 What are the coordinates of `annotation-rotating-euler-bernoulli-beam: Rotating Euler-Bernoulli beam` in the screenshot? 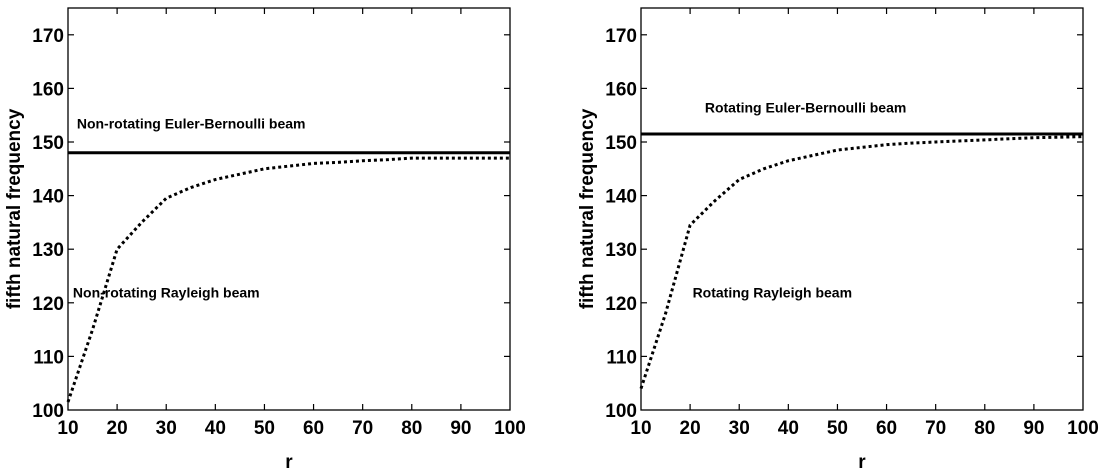 It's located at (805, 108).